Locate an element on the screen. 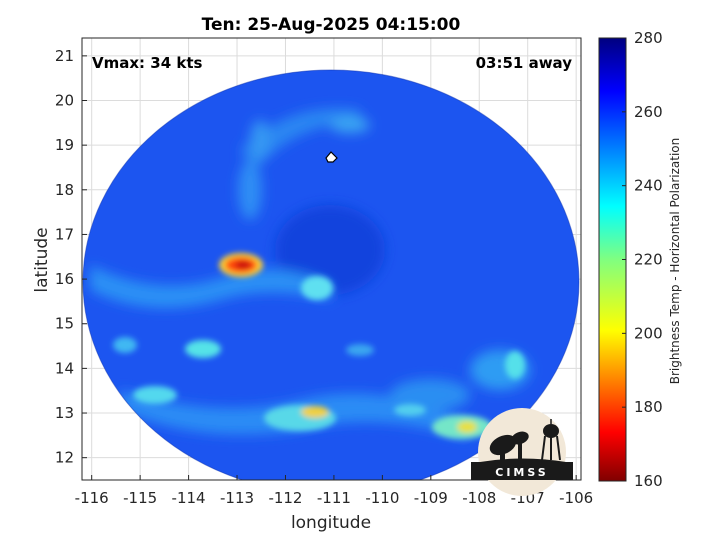 This screenshot has height=540, width=720. y-tick-label: 18 is located at coordinates (64, 190).